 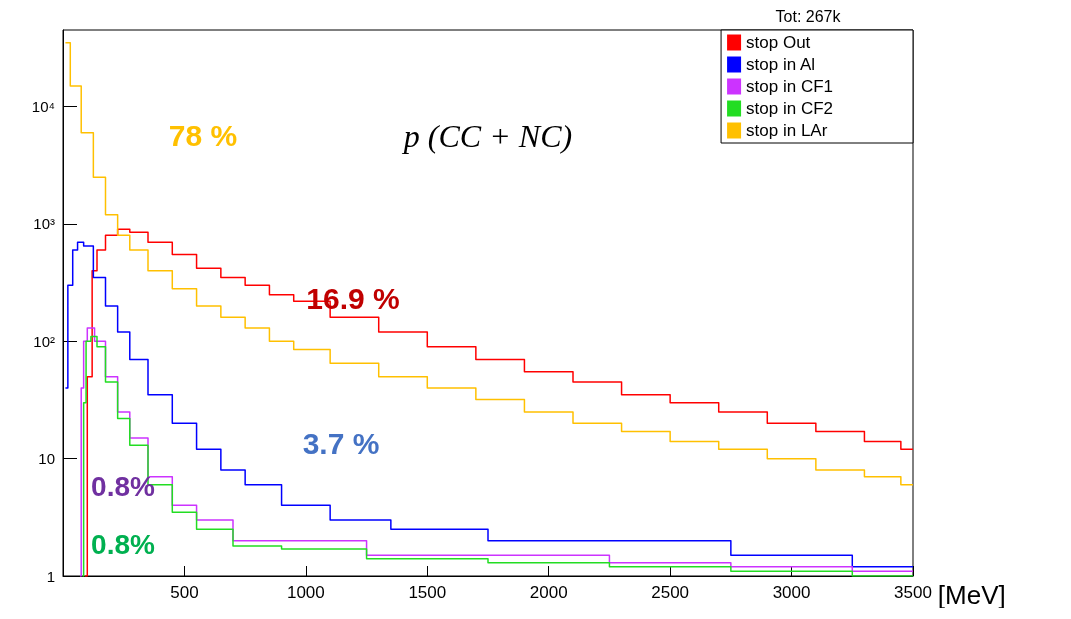 I want to click on x-tick-label: 3500, so click(x=913, y=592).